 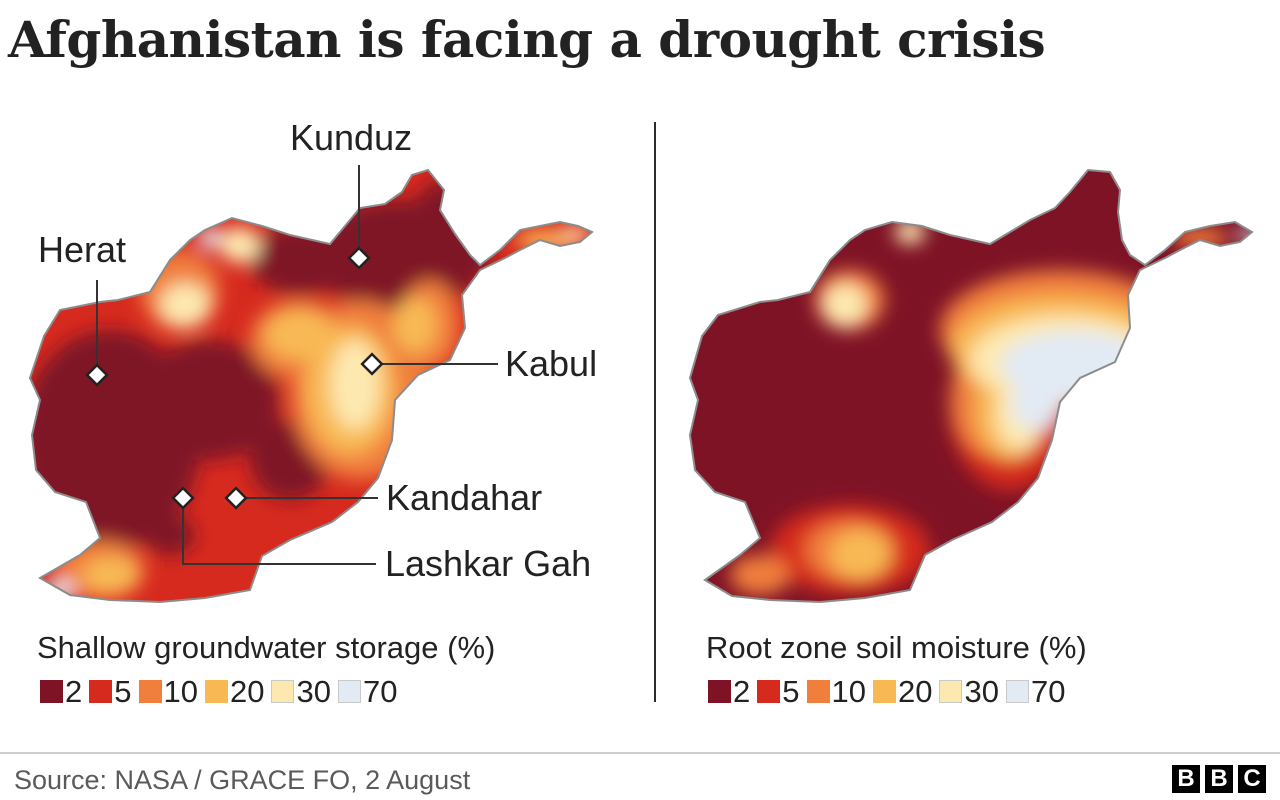 I want to click on left-legend-title: Shallow groundwater storage (%), so click(x=266, y=647).